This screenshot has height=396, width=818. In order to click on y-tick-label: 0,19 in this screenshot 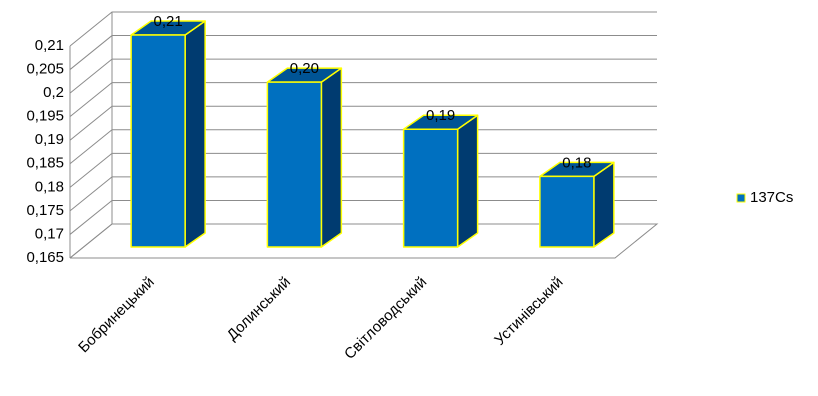, I will do `click(49, 139)`.